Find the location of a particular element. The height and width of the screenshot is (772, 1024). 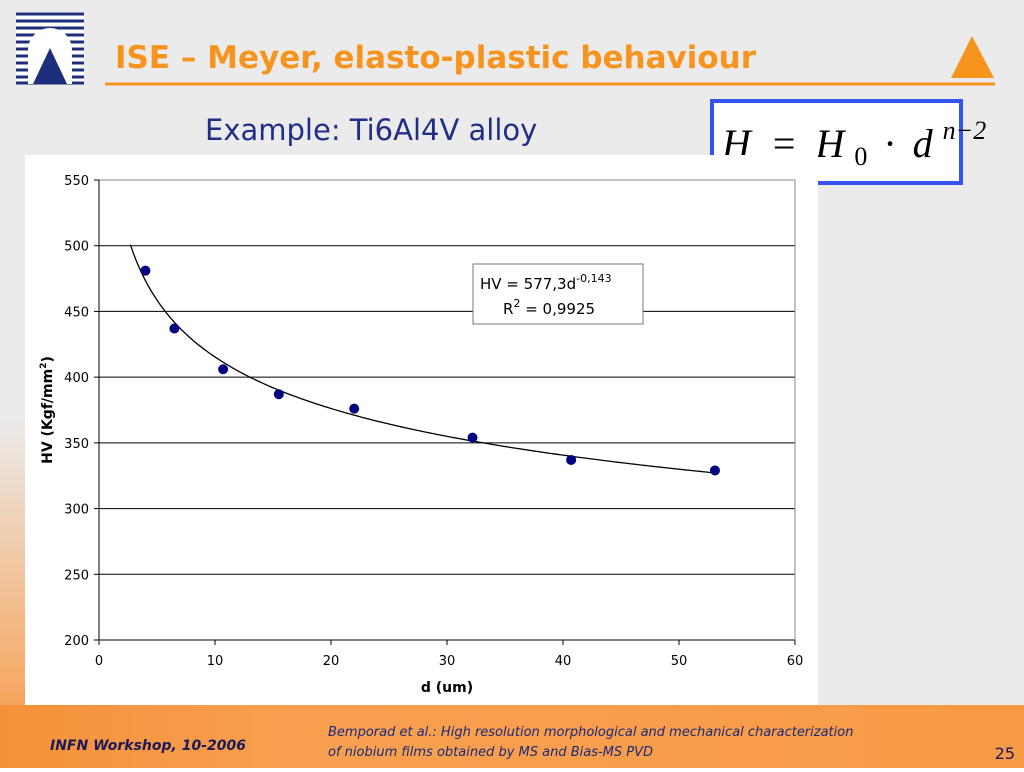

r-squared-part: R is located at coordinates (508, 309).